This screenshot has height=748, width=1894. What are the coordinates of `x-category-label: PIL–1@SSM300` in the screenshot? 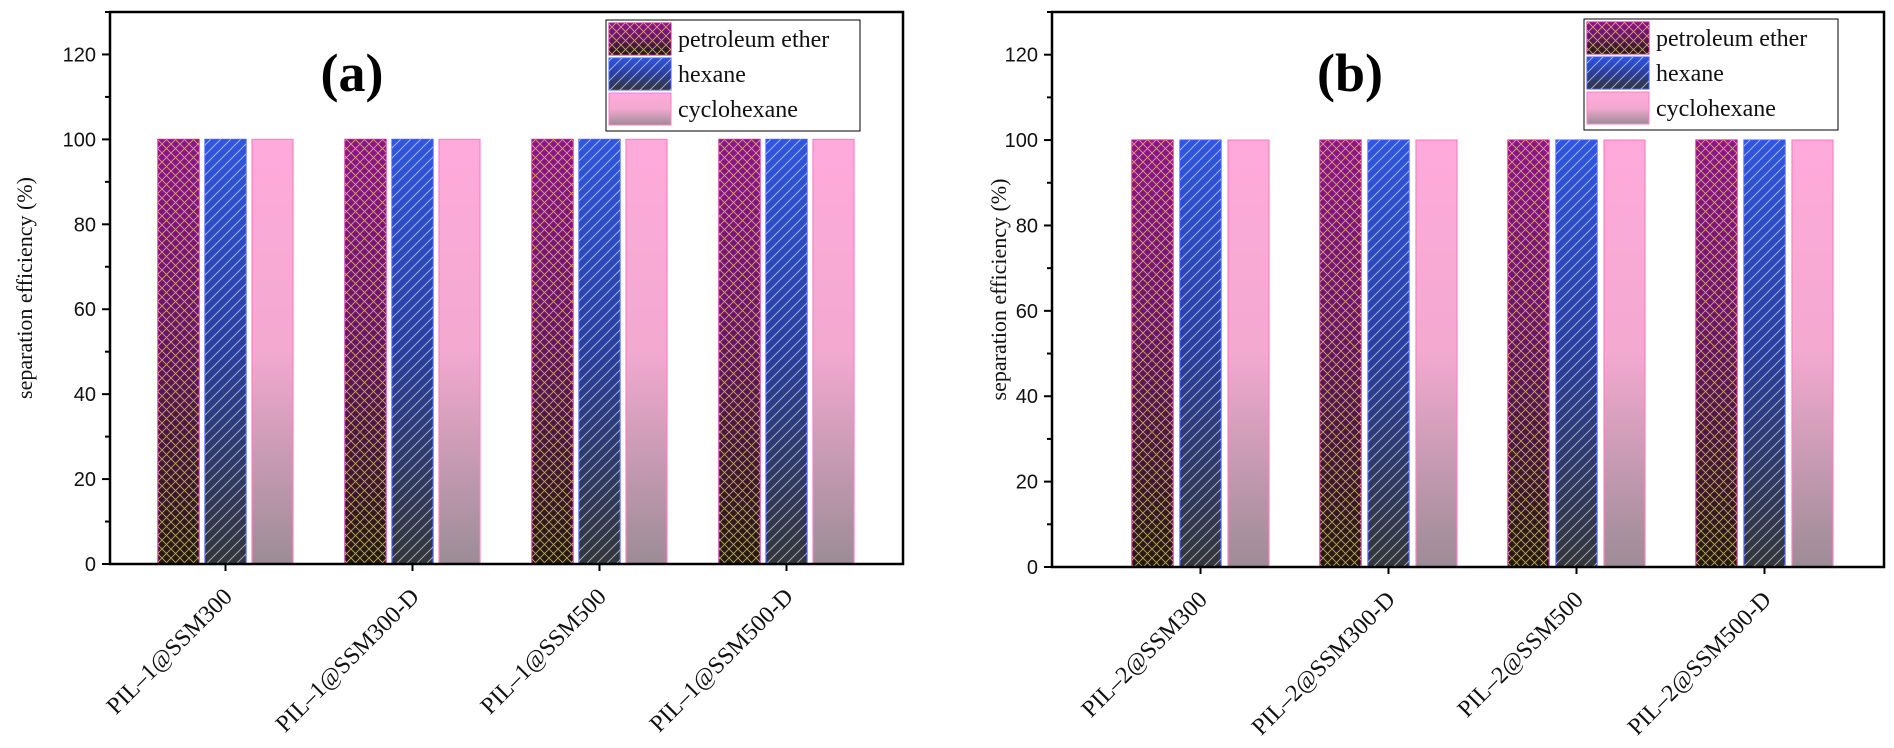 It's located at (170, 652).